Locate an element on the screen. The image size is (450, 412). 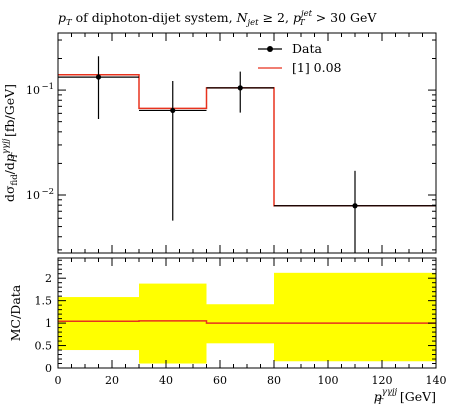
y-tick-exp-1: −2 is located at coordinates (47, 192).